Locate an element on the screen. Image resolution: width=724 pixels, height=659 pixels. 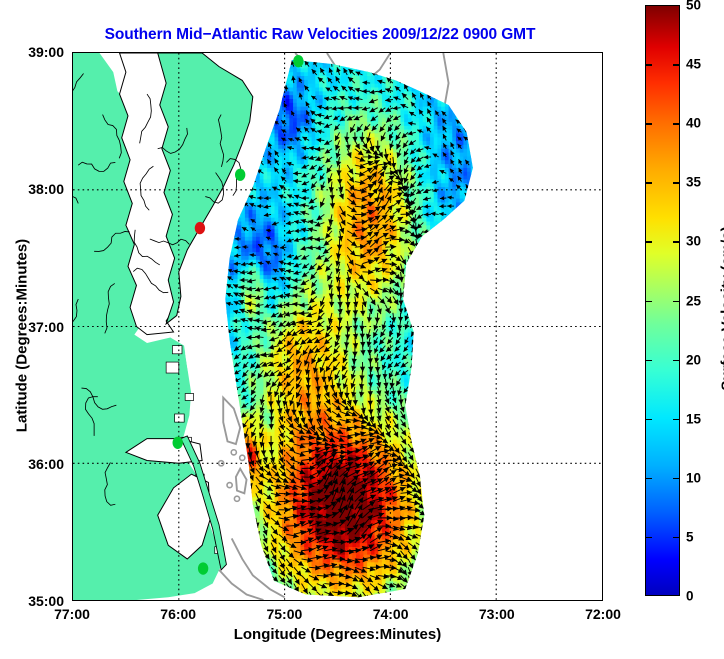
colorbar-tick-20: 20 is located at coordinates (694, 360).